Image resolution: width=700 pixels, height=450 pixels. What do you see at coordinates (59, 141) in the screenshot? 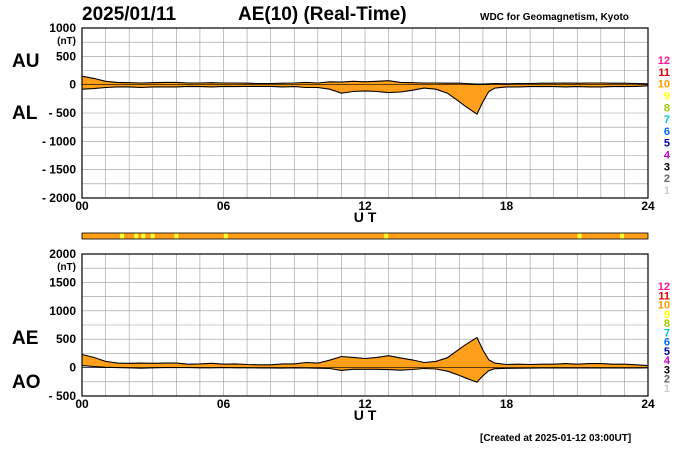
I see `y-tick-label: - 1000` at bounding box center [59, 141].